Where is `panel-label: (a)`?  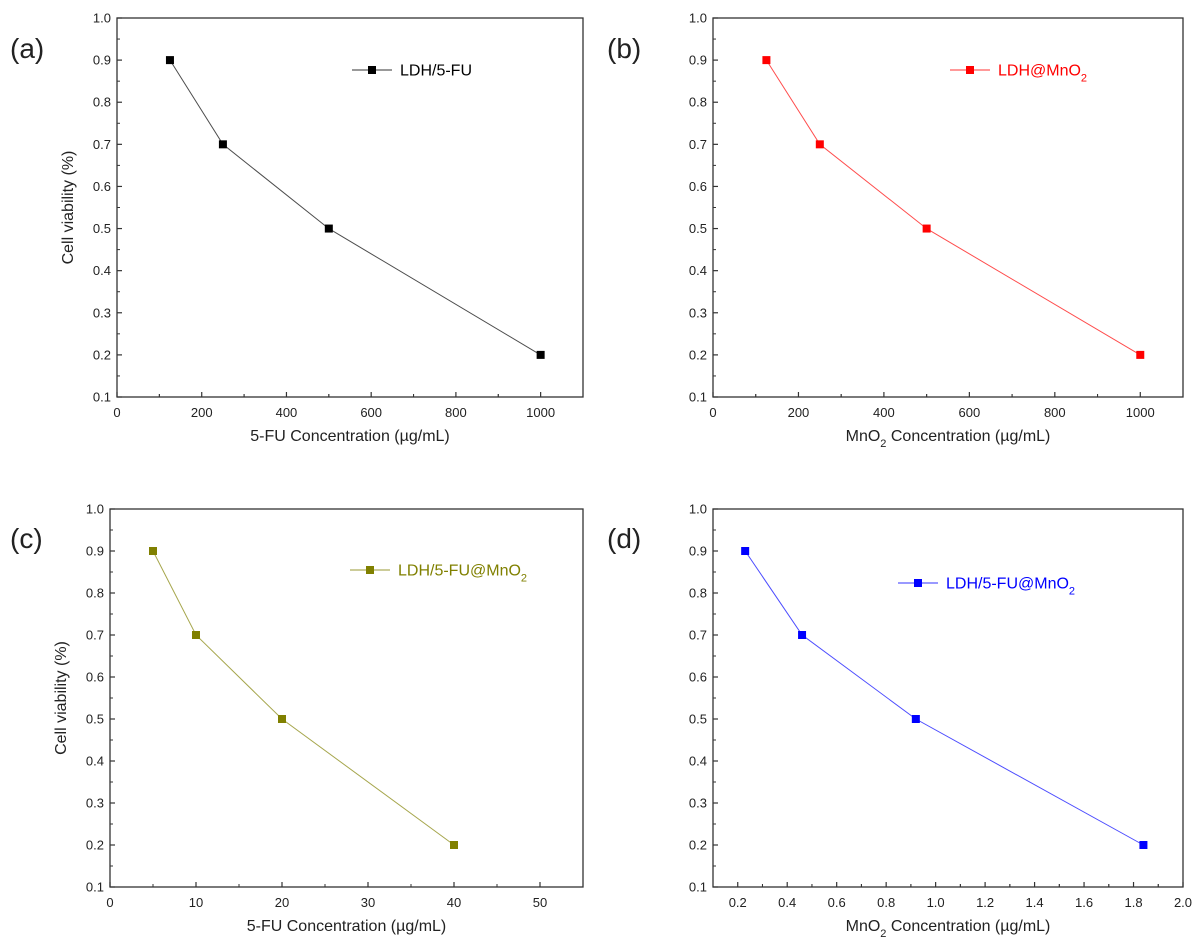
panel-label: (a) is located at coordinates (27, 48).